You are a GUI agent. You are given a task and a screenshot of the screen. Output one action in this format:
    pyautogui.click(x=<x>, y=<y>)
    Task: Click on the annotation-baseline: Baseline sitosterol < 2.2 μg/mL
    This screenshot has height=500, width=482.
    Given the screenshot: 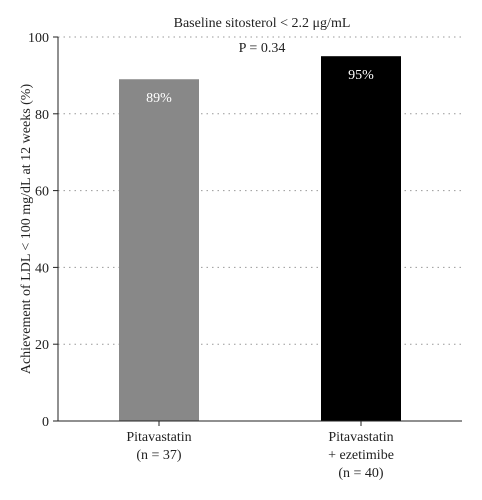 What is the action you would take?
    pyautogui.click(x=262, y=23)
    